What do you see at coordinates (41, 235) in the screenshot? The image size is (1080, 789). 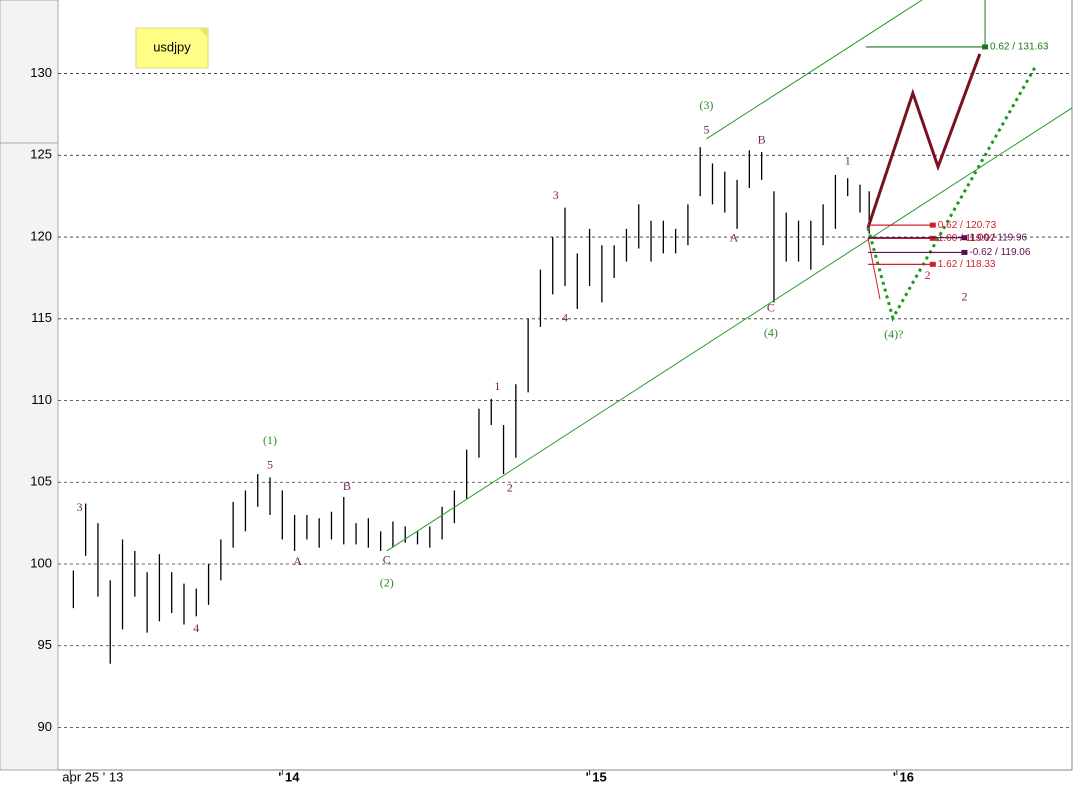 I see `y-tick-label: 120` at bounding box center [41, 235].